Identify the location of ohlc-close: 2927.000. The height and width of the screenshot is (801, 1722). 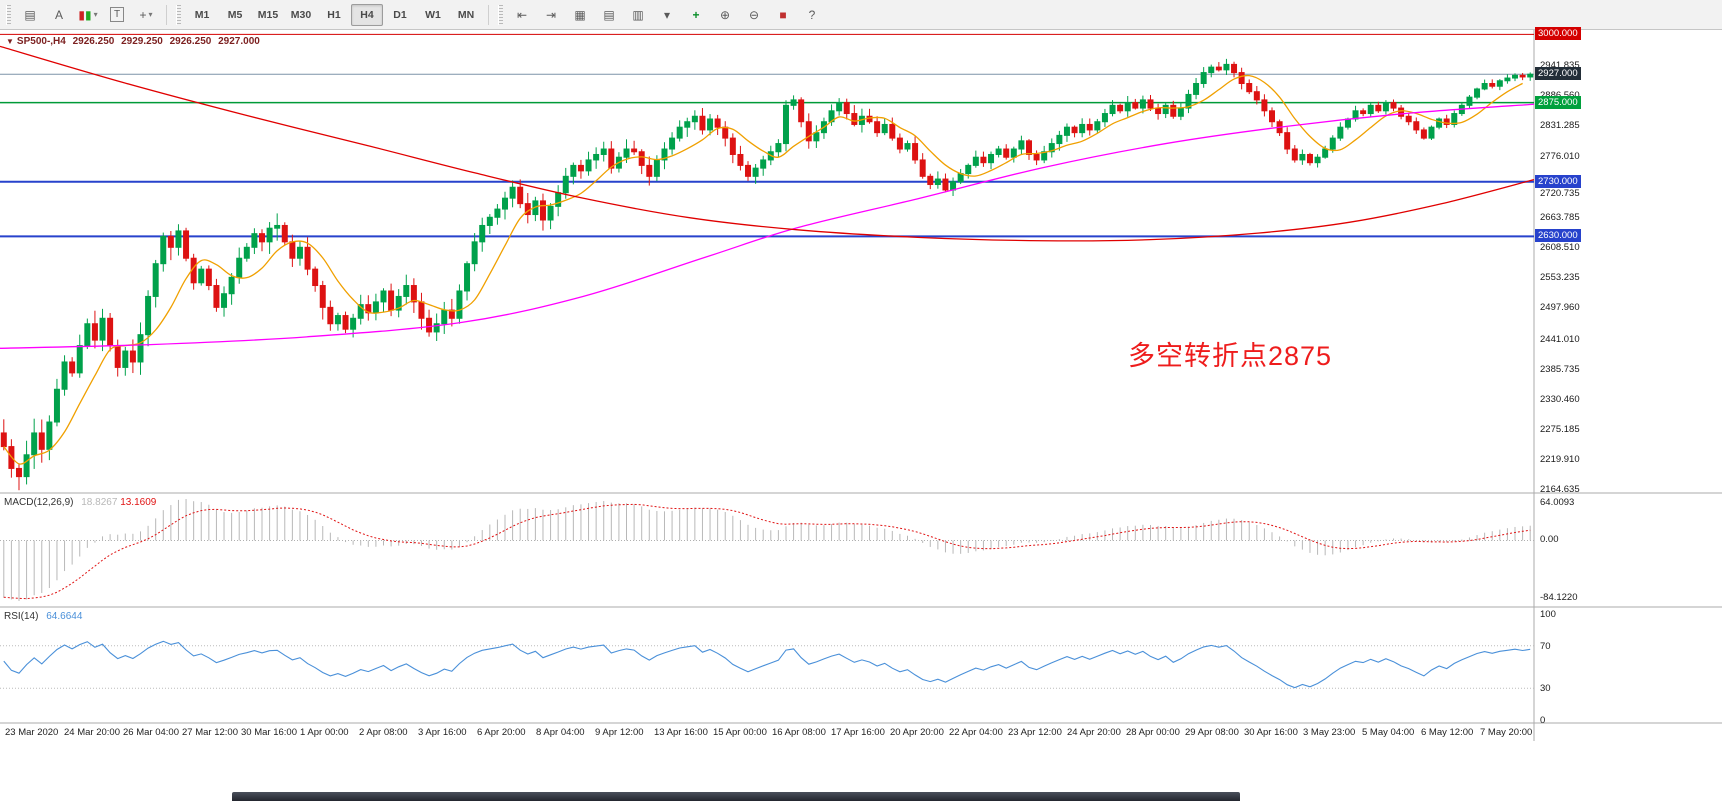
(239, 41).